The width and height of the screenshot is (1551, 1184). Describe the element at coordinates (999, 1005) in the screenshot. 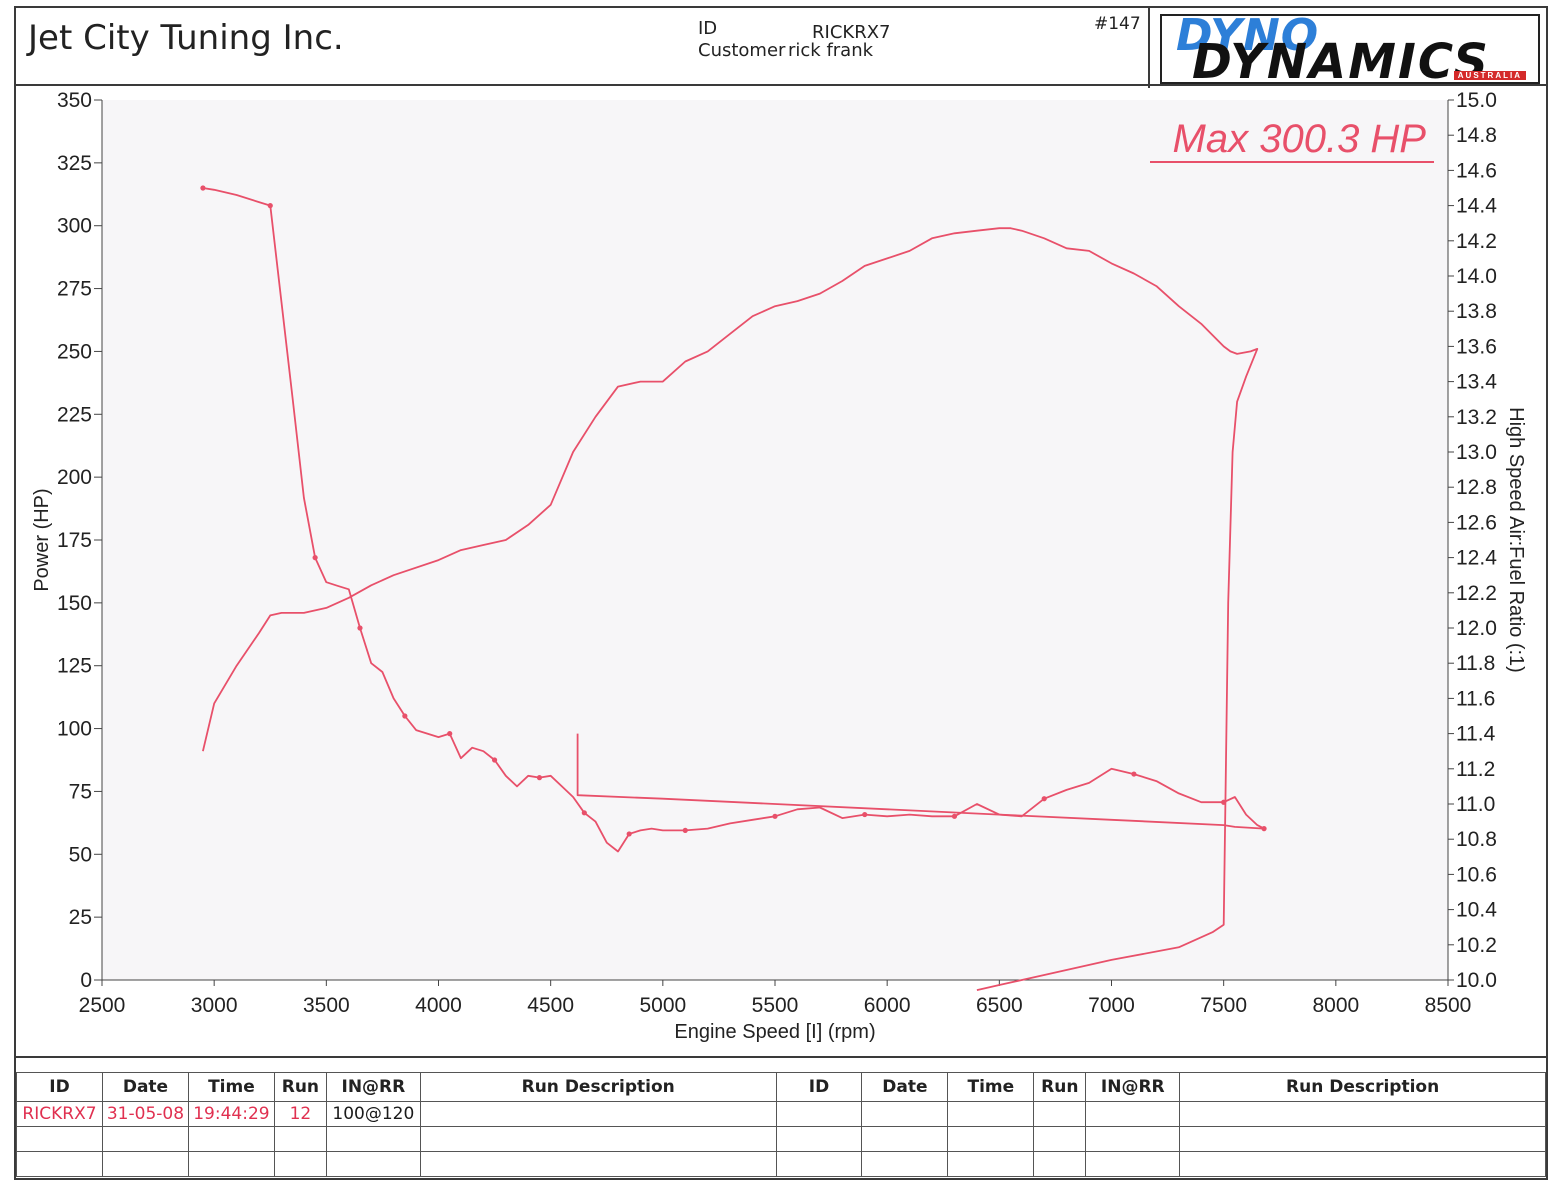

I see `x-tick-label: 6500` at that location.